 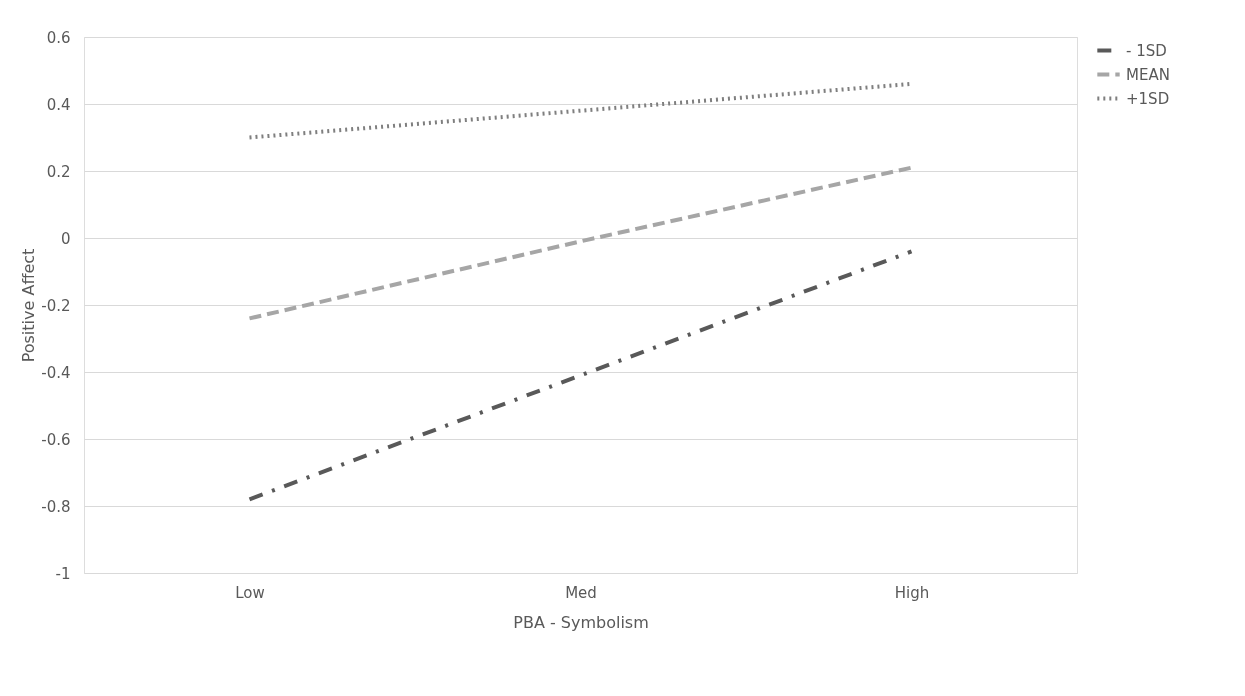 What do you see at coordinates (58, 104) in the screenshot?
I see `y-tick-label: 0.4` at bounding box center [58, 104].